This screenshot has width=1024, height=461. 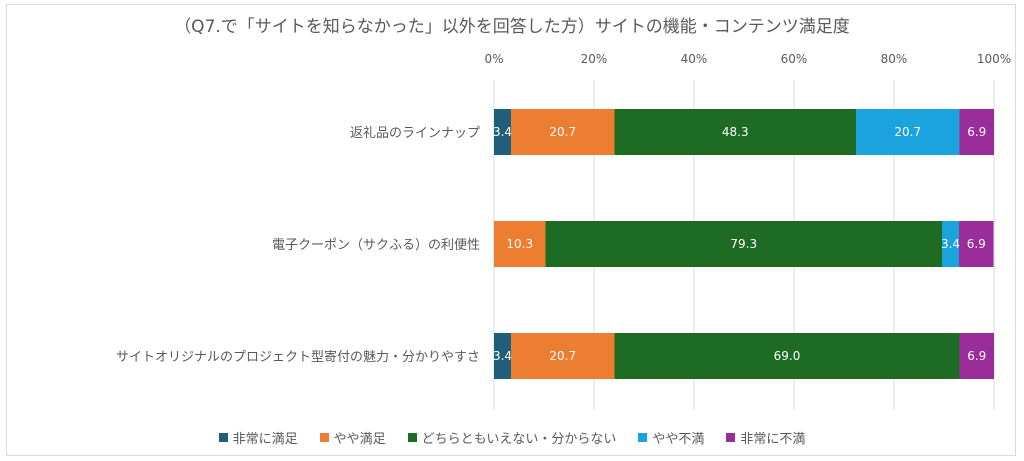 What do you see at coordinates (994, 59) in the screenshot?
I see `x-tick-label: 100%` at bounding box center [994, 59].